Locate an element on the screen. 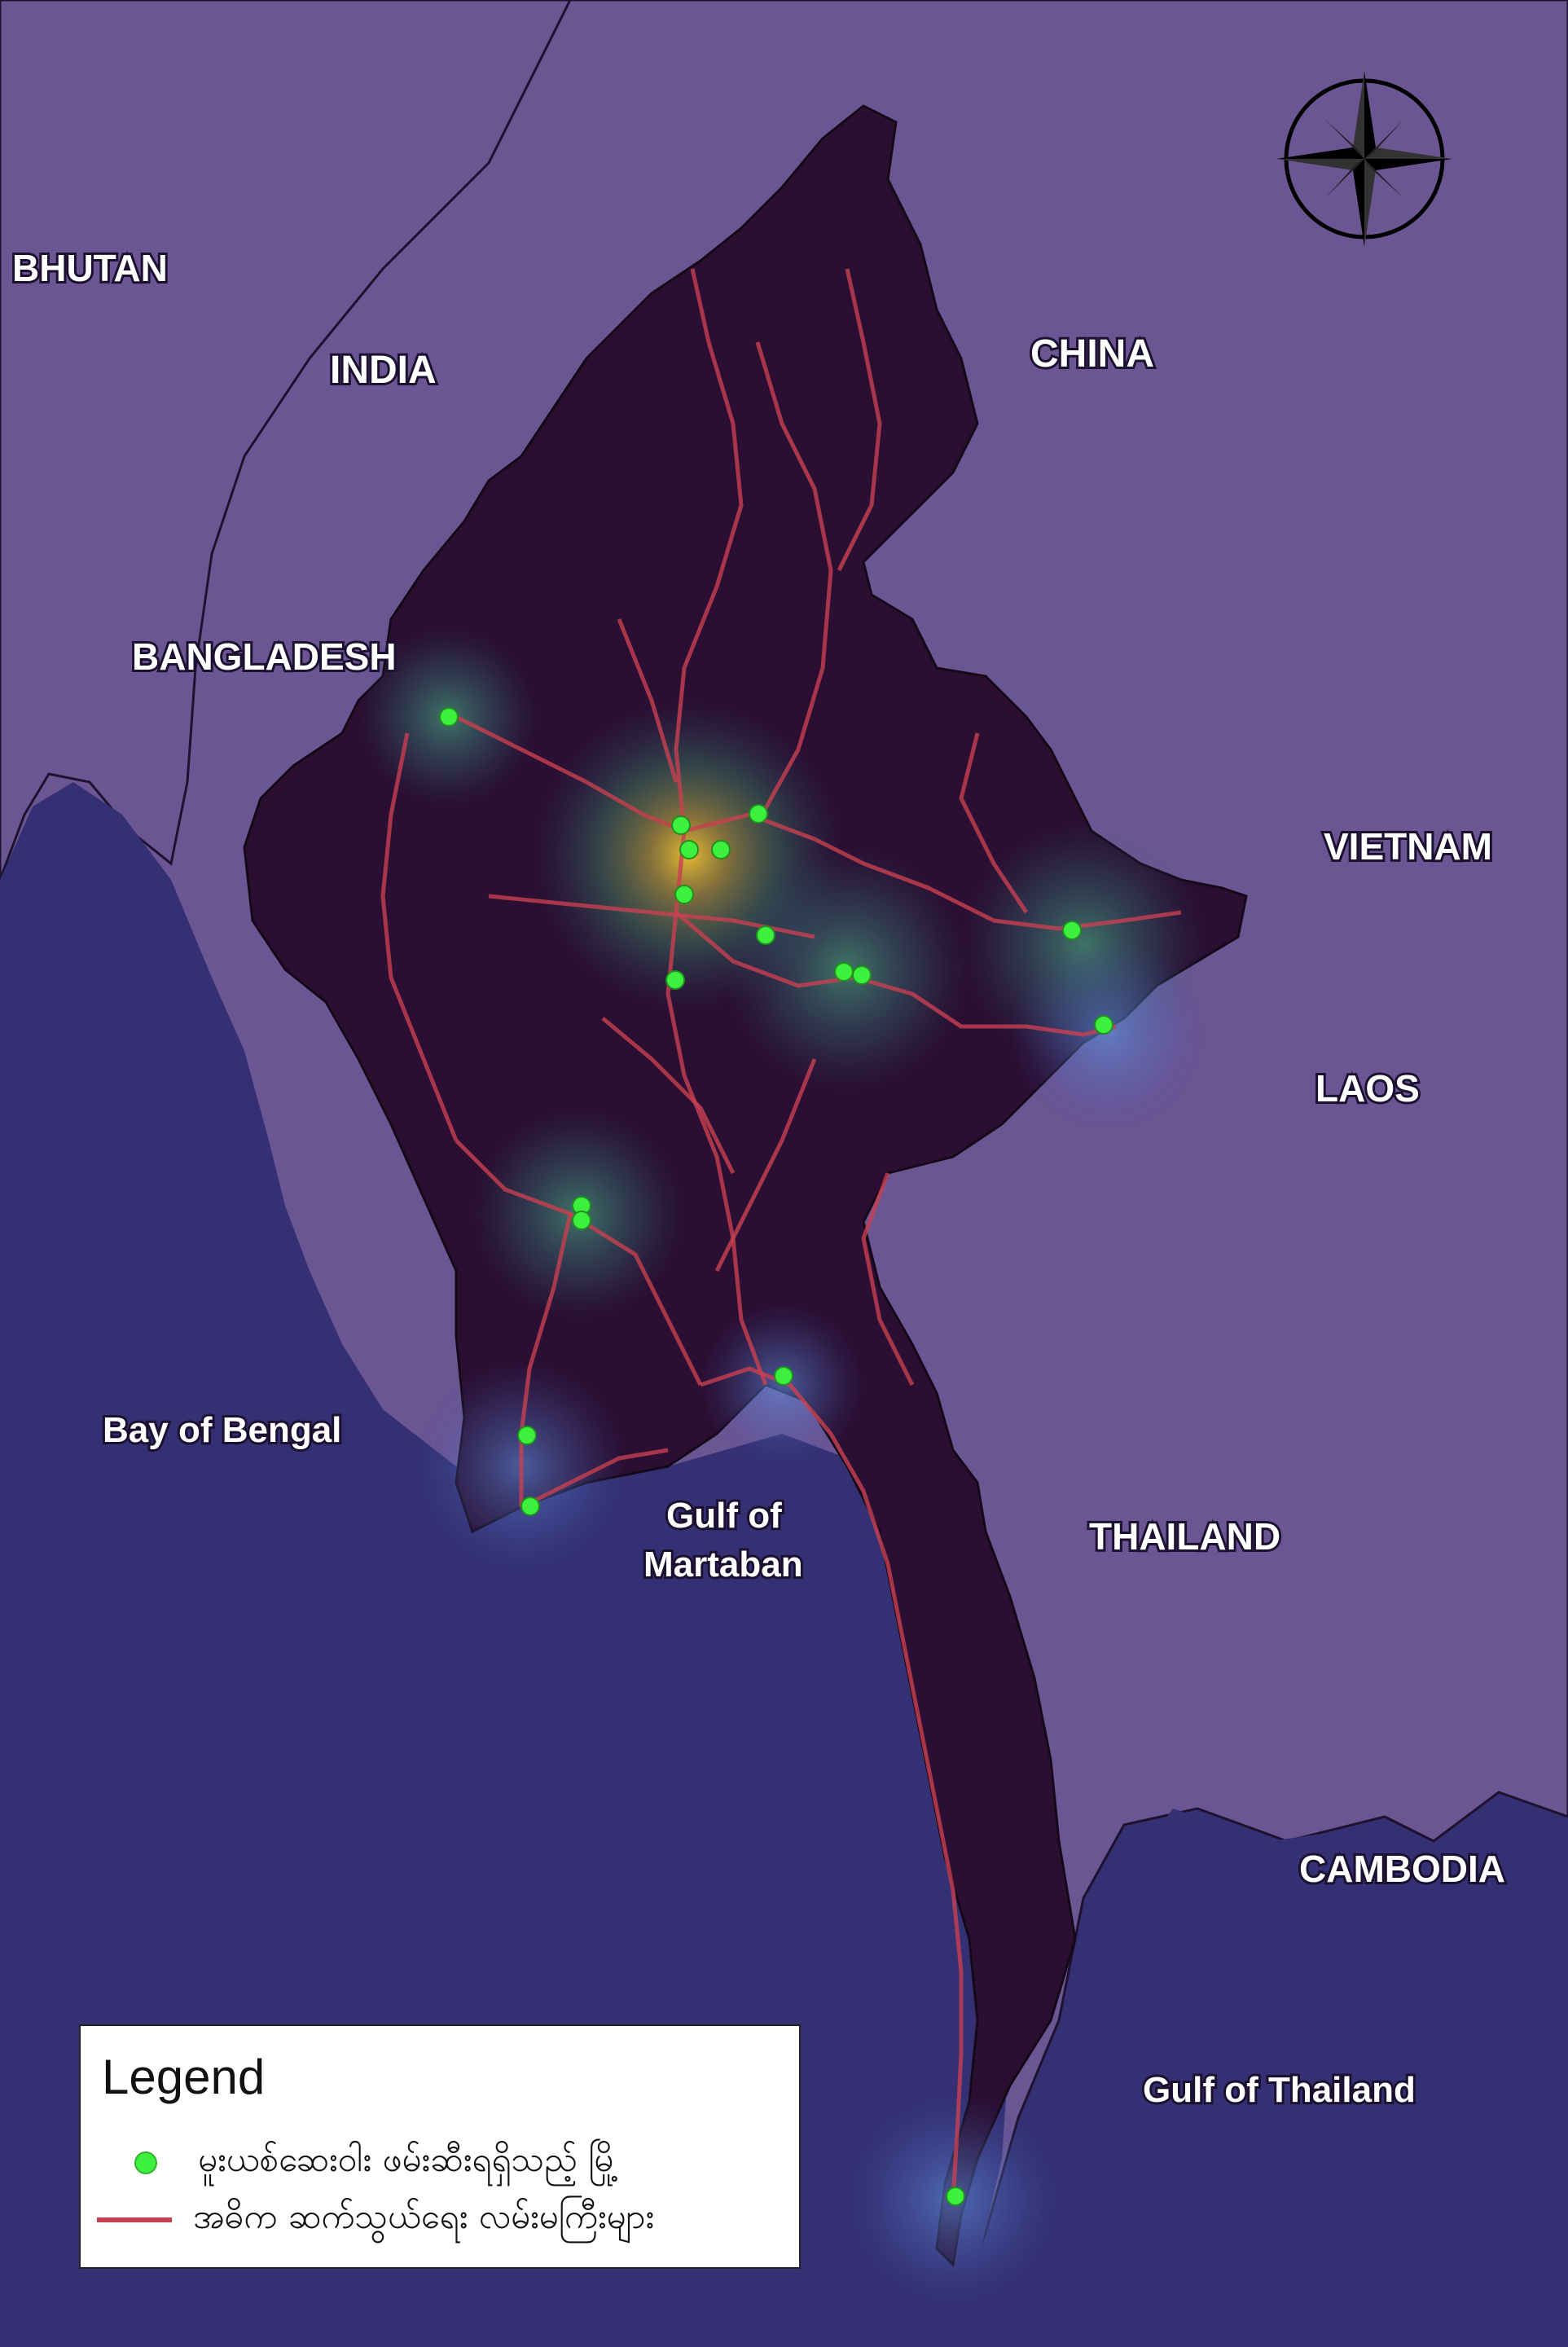 The height and width of the screenshot is (2347, 1568). label-bay-of-bengal: Bay of Bengal is located at coordinates (222, 1430).